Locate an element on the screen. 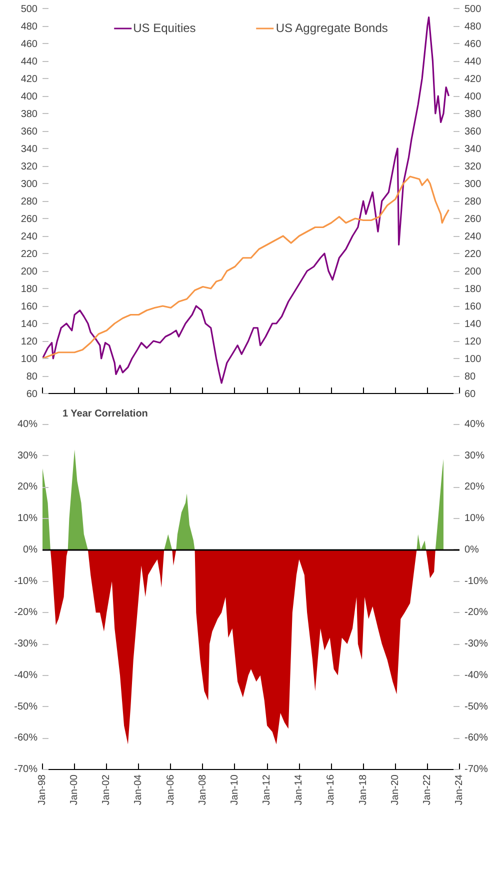  x-tick-label: Jan-04 is located at coordinates (138, 790).